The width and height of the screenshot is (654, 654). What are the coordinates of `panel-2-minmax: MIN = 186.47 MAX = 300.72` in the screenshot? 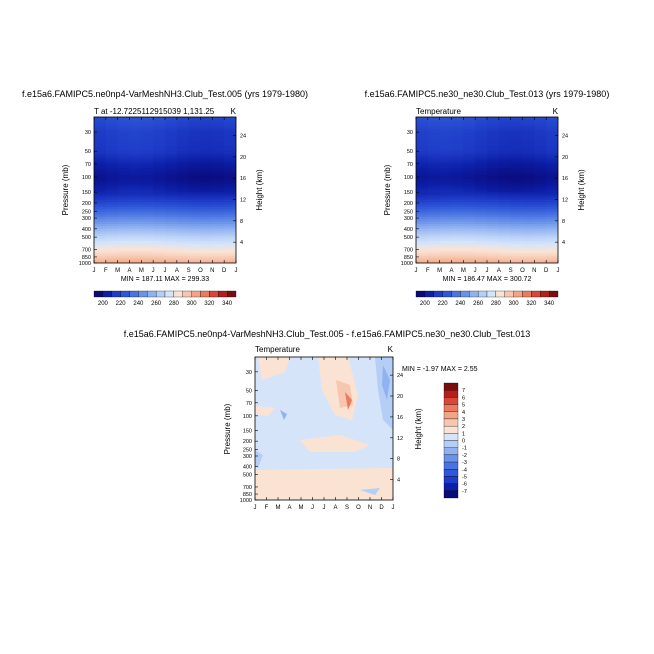 It's located at (487, 279).